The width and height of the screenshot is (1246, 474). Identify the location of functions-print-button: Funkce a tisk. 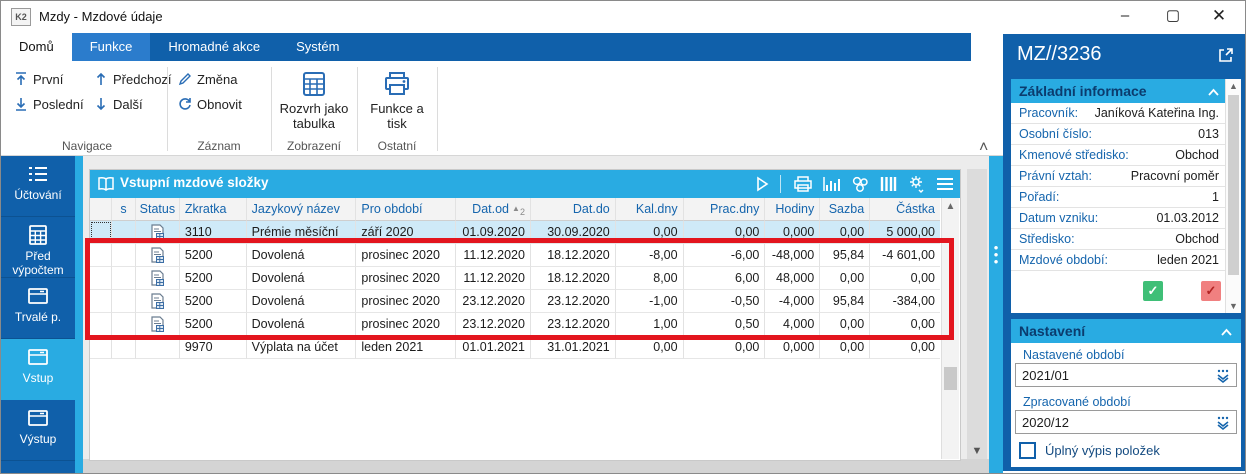
(397, 98).